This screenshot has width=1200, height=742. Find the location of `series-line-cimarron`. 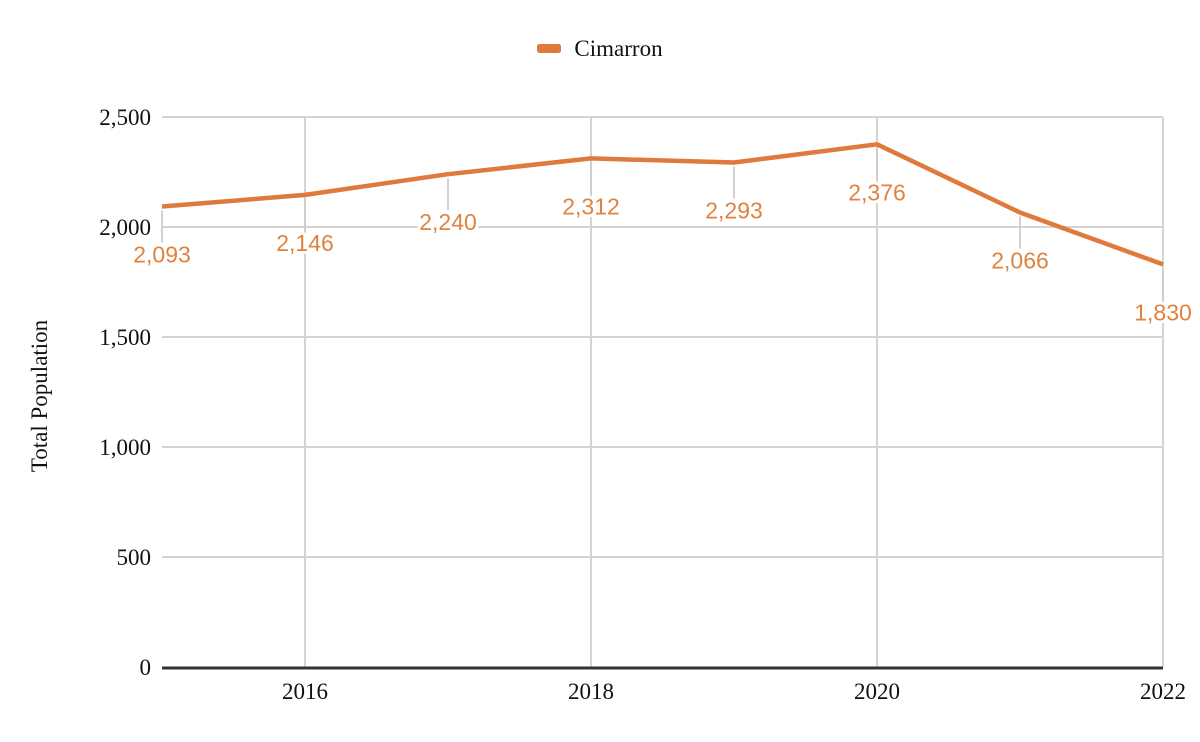

series-line-cimarron is located at coordinates (662, 204).